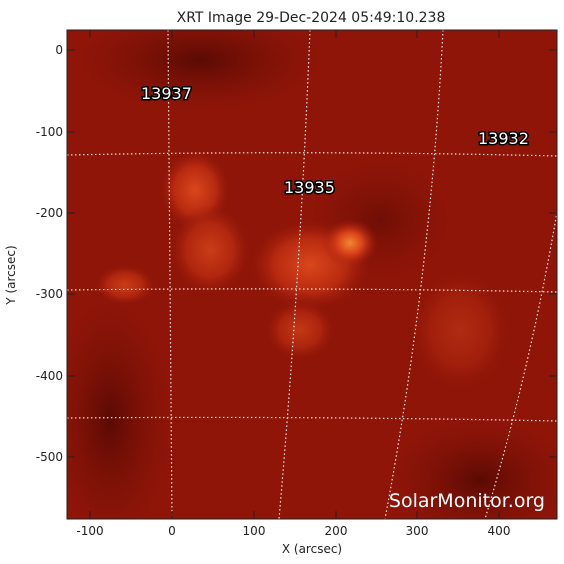 This screenshot has width=564, height=564. I want to click on x-axis-label: X (arcsec), so click(312, 549).